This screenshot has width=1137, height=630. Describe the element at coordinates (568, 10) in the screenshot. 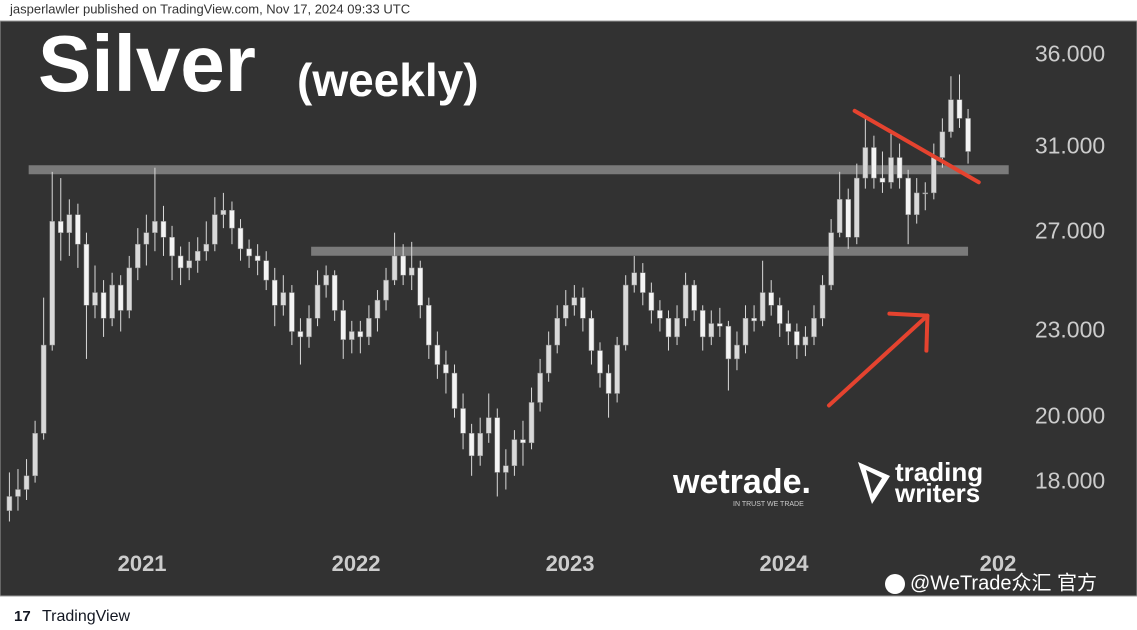

I see `header-bar` at that location.